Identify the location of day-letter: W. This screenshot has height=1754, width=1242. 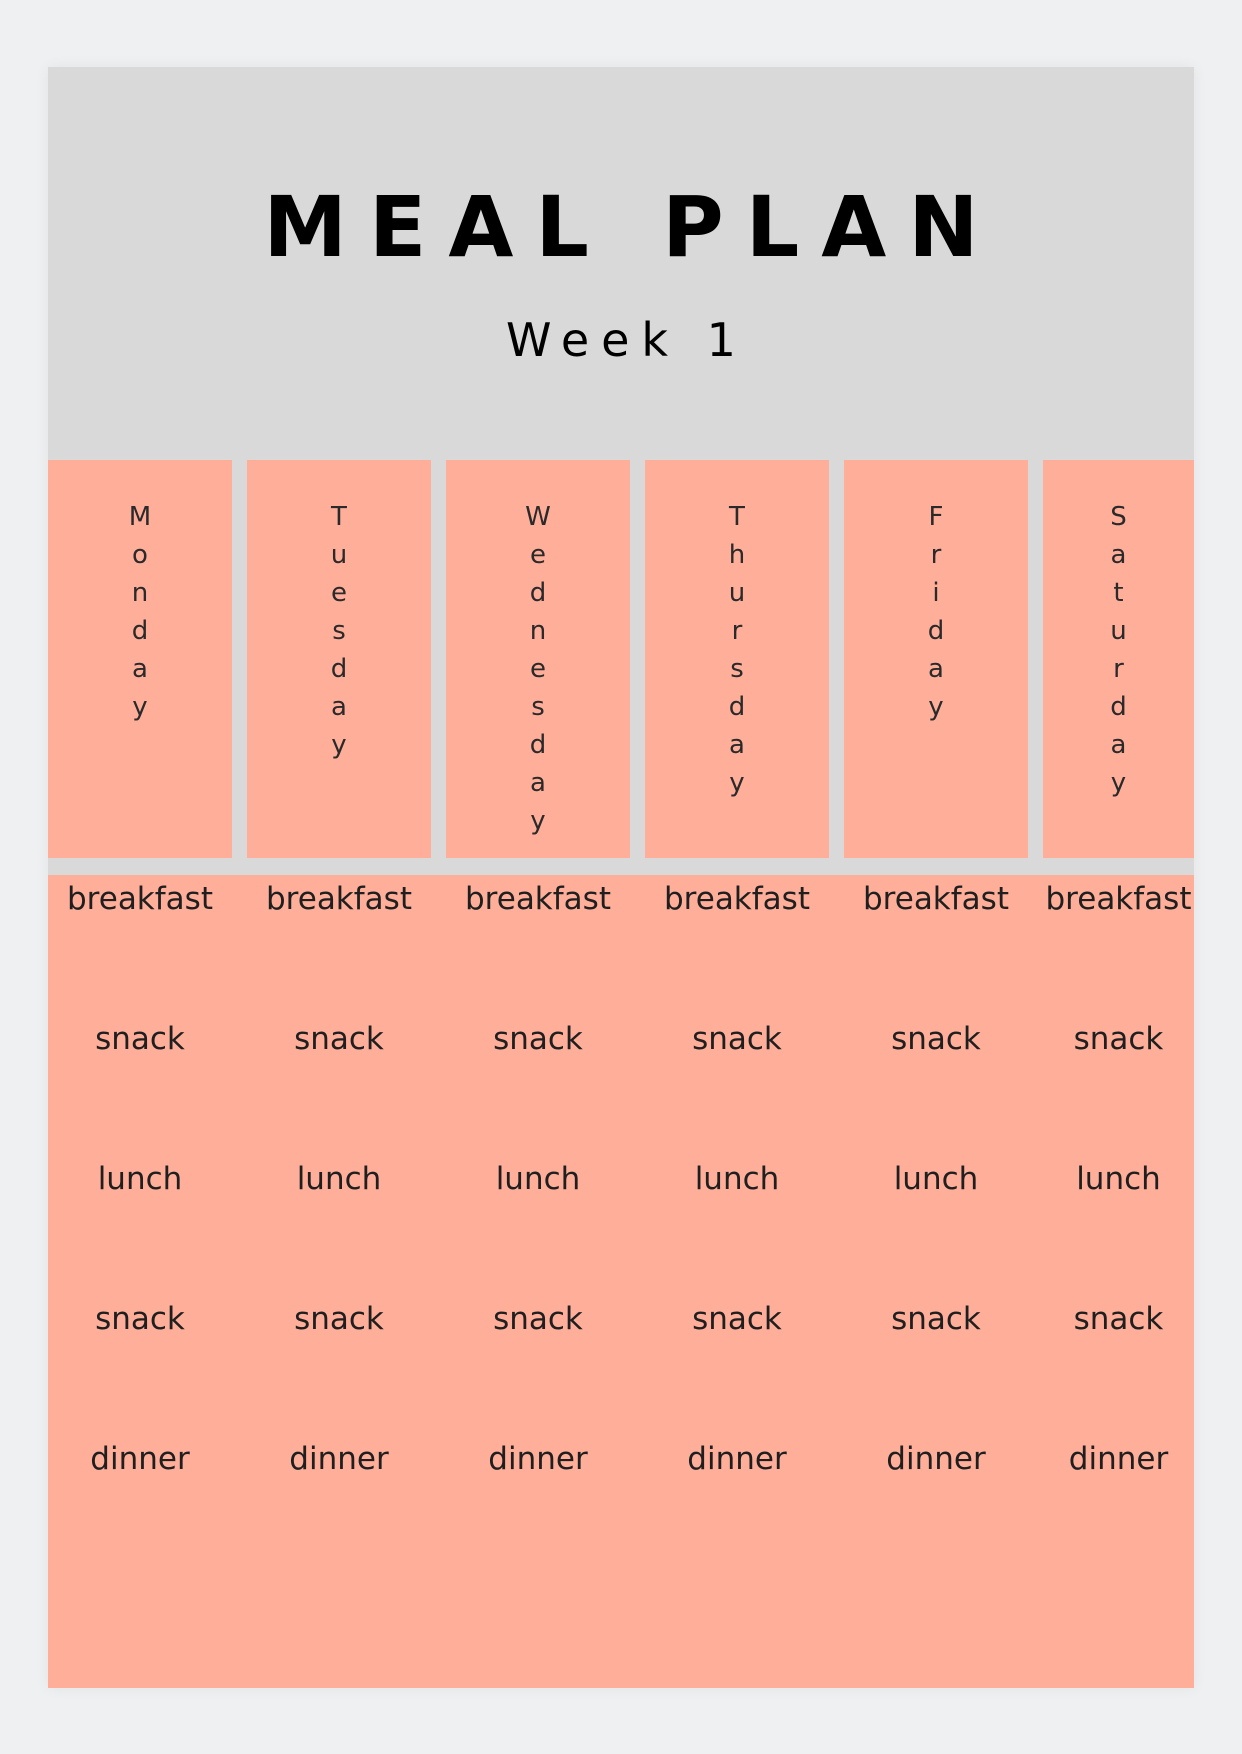
(538, 517).